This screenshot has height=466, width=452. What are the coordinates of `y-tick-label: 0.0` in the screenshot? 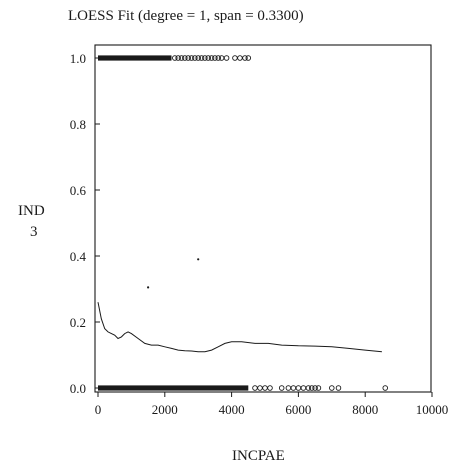 It's located at (78, 388).